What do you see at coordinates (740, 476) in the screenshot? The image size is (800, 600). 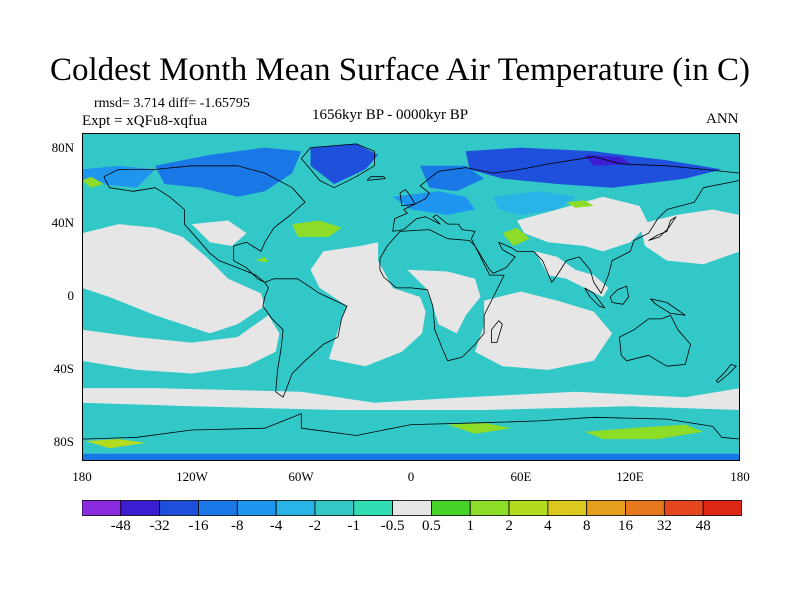 I see `lon-label-180e: 180` at bounding box center [740, 476].